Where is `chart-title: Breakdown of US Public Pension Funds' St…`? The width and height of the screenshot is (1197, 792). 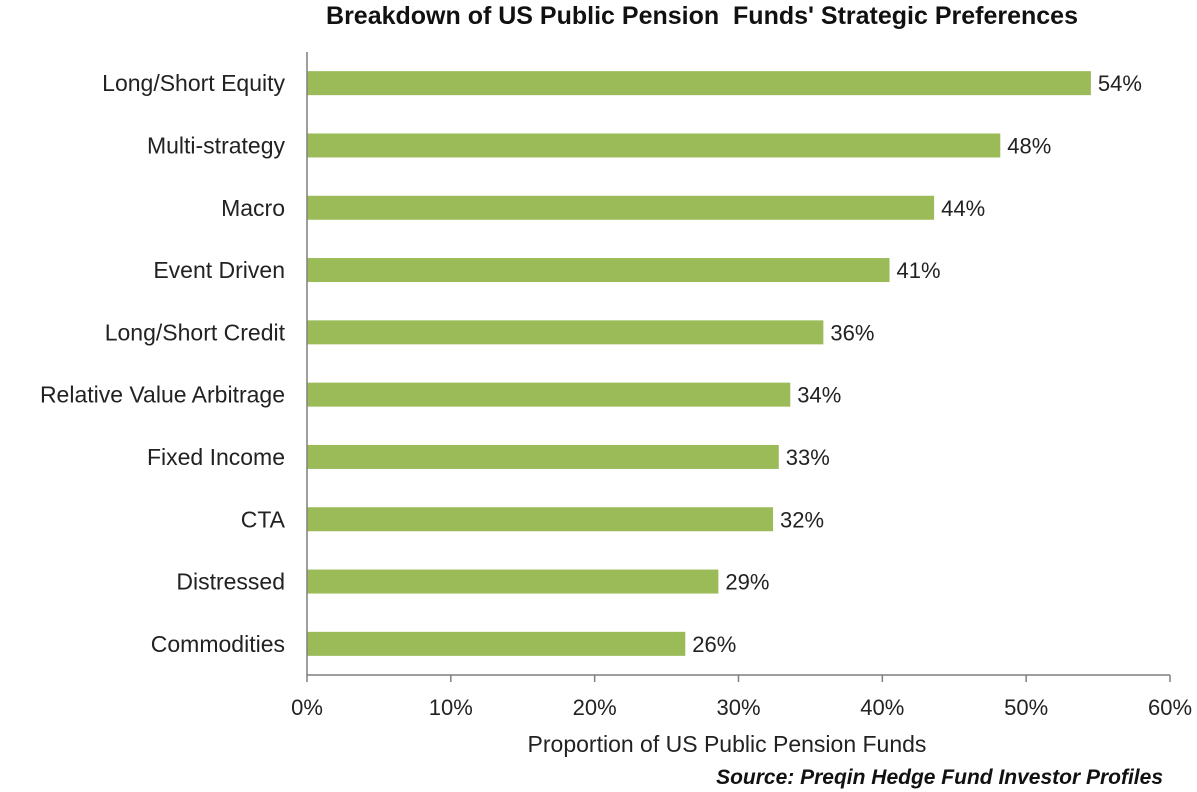
chart-title: Breakdown of US Public Pension Funds' St… is located at coordinates (702, 16).